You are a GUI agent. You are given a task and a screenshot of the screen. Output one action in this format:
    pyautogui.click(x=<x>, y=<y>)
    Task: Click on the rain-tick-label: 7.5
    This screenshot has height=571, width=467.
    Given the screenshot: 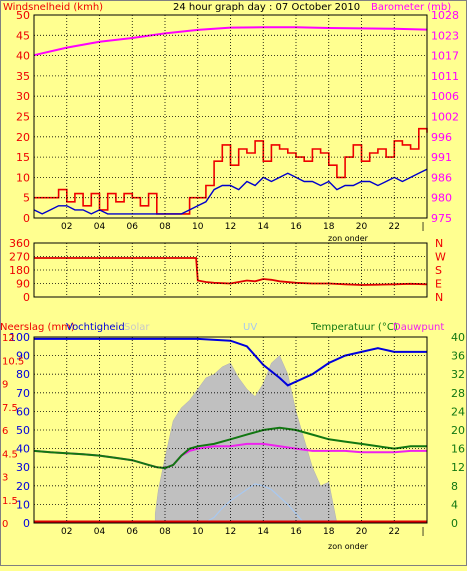 What is the action you would take?
    pyautogui.click(x=10, y=408)
    